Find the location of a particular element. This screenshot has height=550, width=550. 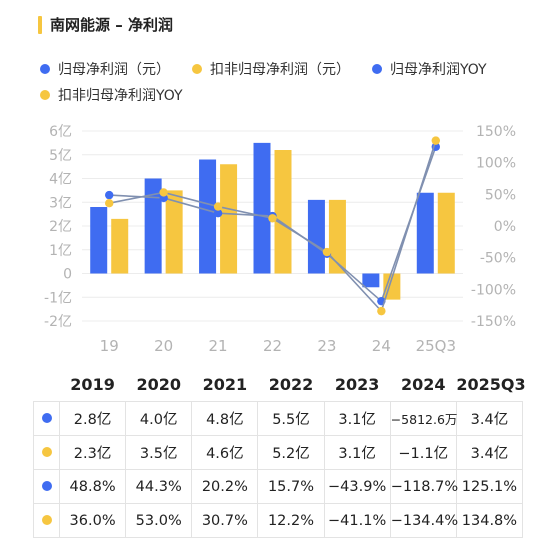

y-right-tick-label: 150% is located at coordinates (496, 132).